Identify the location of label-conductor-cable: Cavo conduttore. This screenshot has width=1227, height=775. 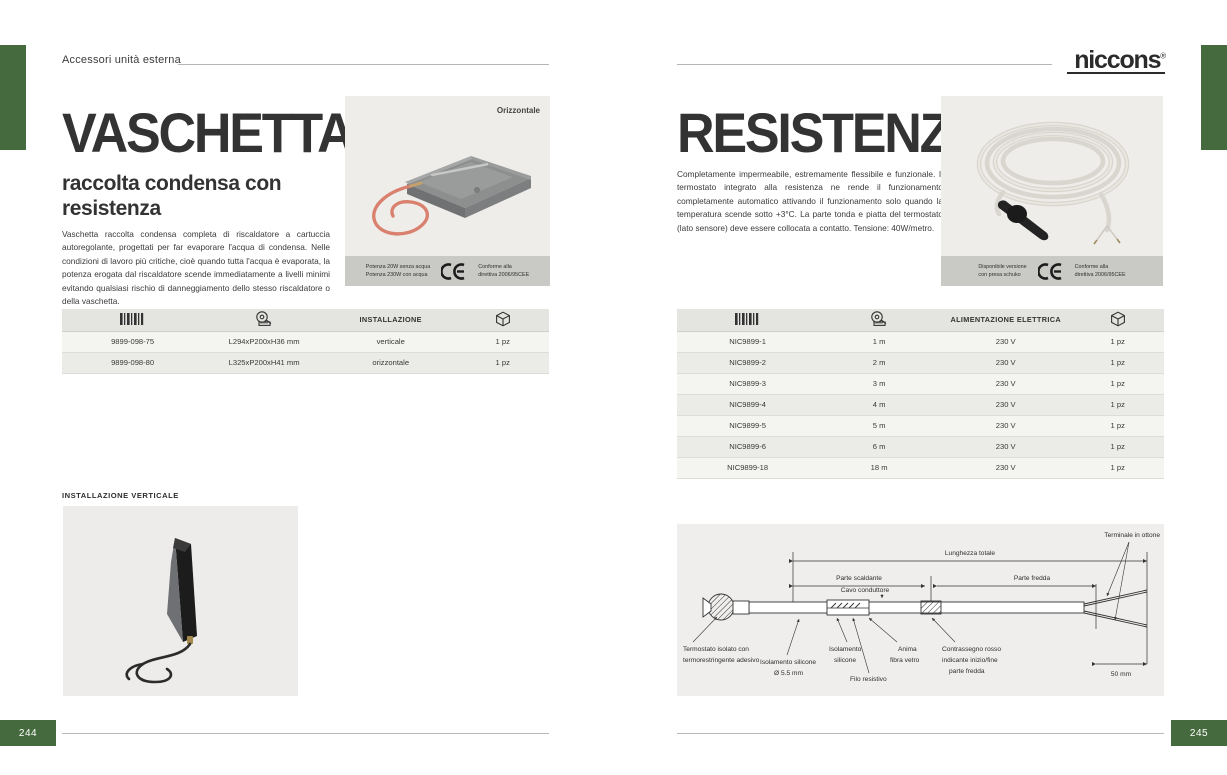
(865, 590).